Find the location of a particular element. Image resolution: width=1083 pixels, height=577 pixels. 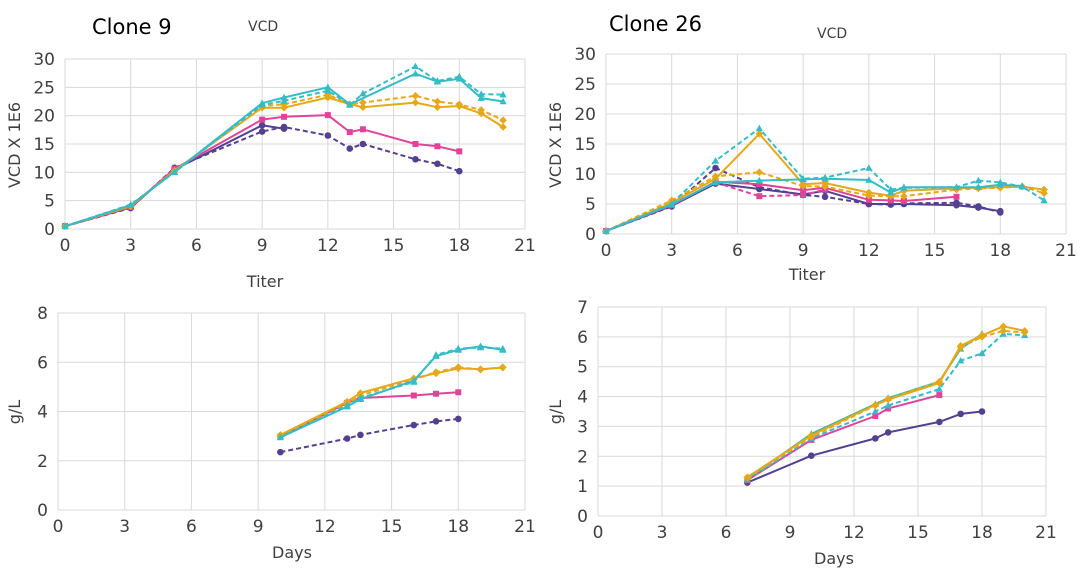

chart-title: Clone 9 is located at coordinates (132, 27).